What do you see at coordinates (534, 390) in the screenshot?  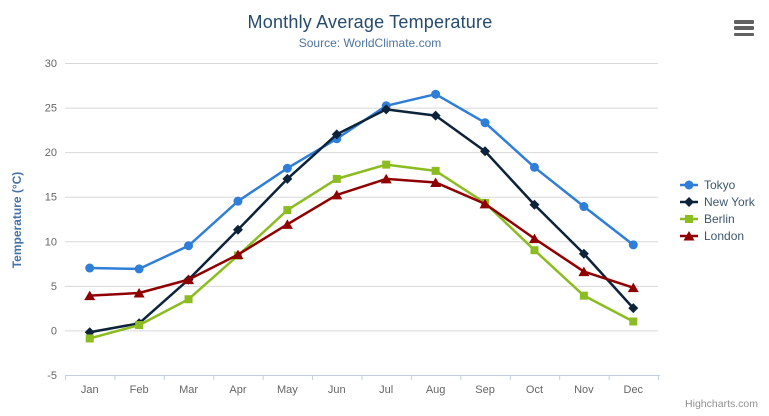 I see `svg-text: Oct` at bounding box center [534, 390].